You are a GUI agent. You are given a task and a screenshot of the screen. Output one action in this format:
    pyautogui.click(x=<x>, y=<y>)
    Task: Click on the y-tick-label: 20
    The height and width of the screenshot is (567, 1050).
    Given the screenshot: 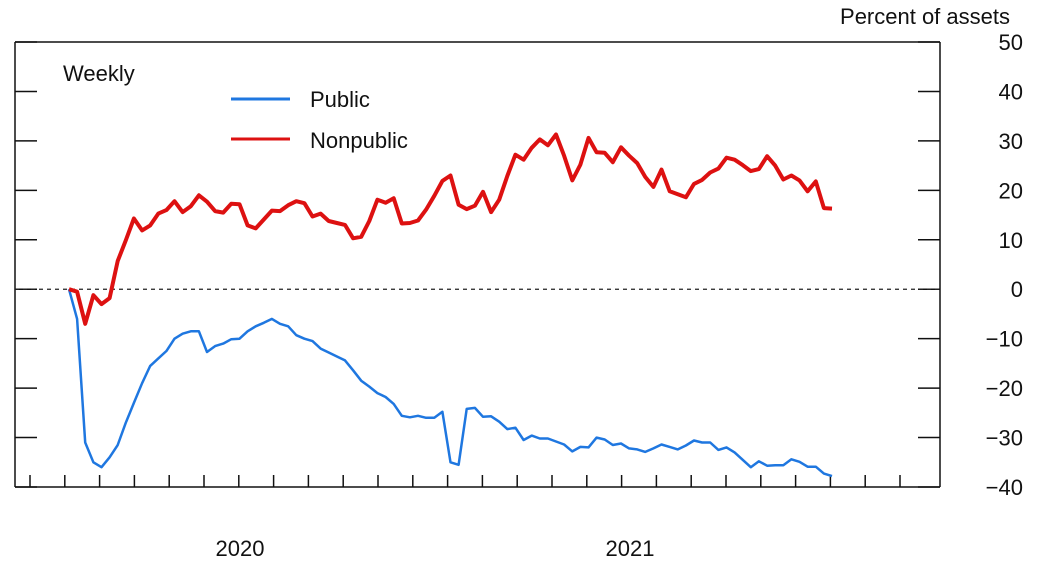 What is the action you would take?
    pyautogui.click(x=1011, y=190)
    